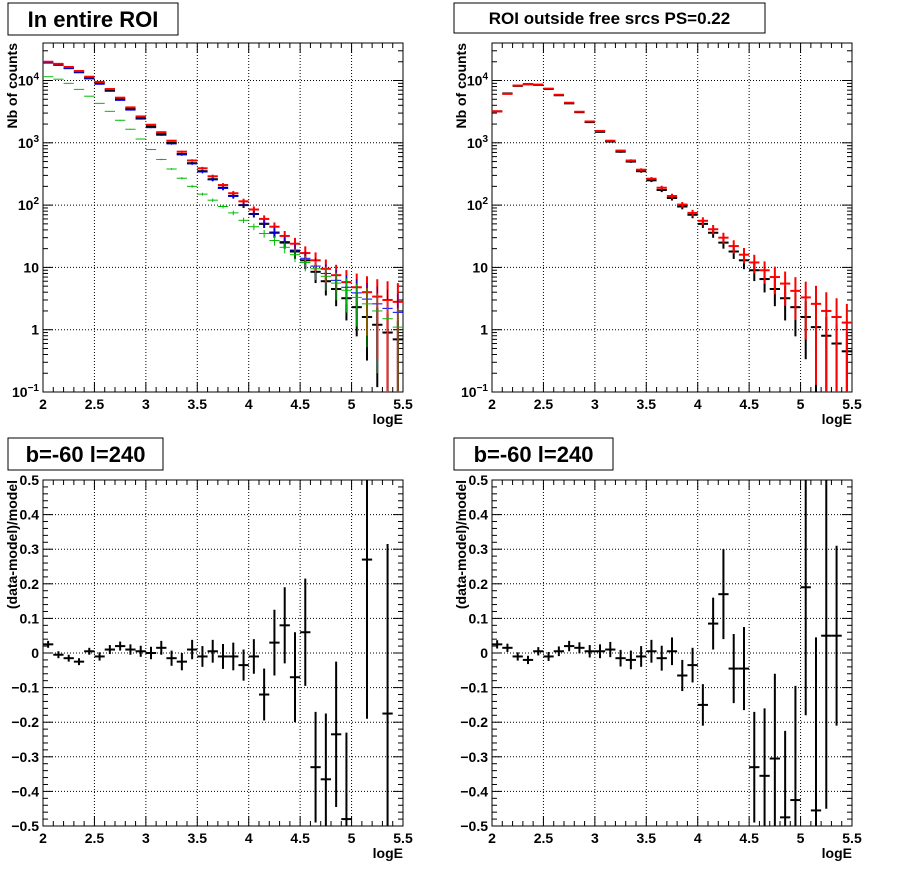 This screenshot has height=871, width=898. I want to click on y-tick-label: 0.2, so click(479, 584).